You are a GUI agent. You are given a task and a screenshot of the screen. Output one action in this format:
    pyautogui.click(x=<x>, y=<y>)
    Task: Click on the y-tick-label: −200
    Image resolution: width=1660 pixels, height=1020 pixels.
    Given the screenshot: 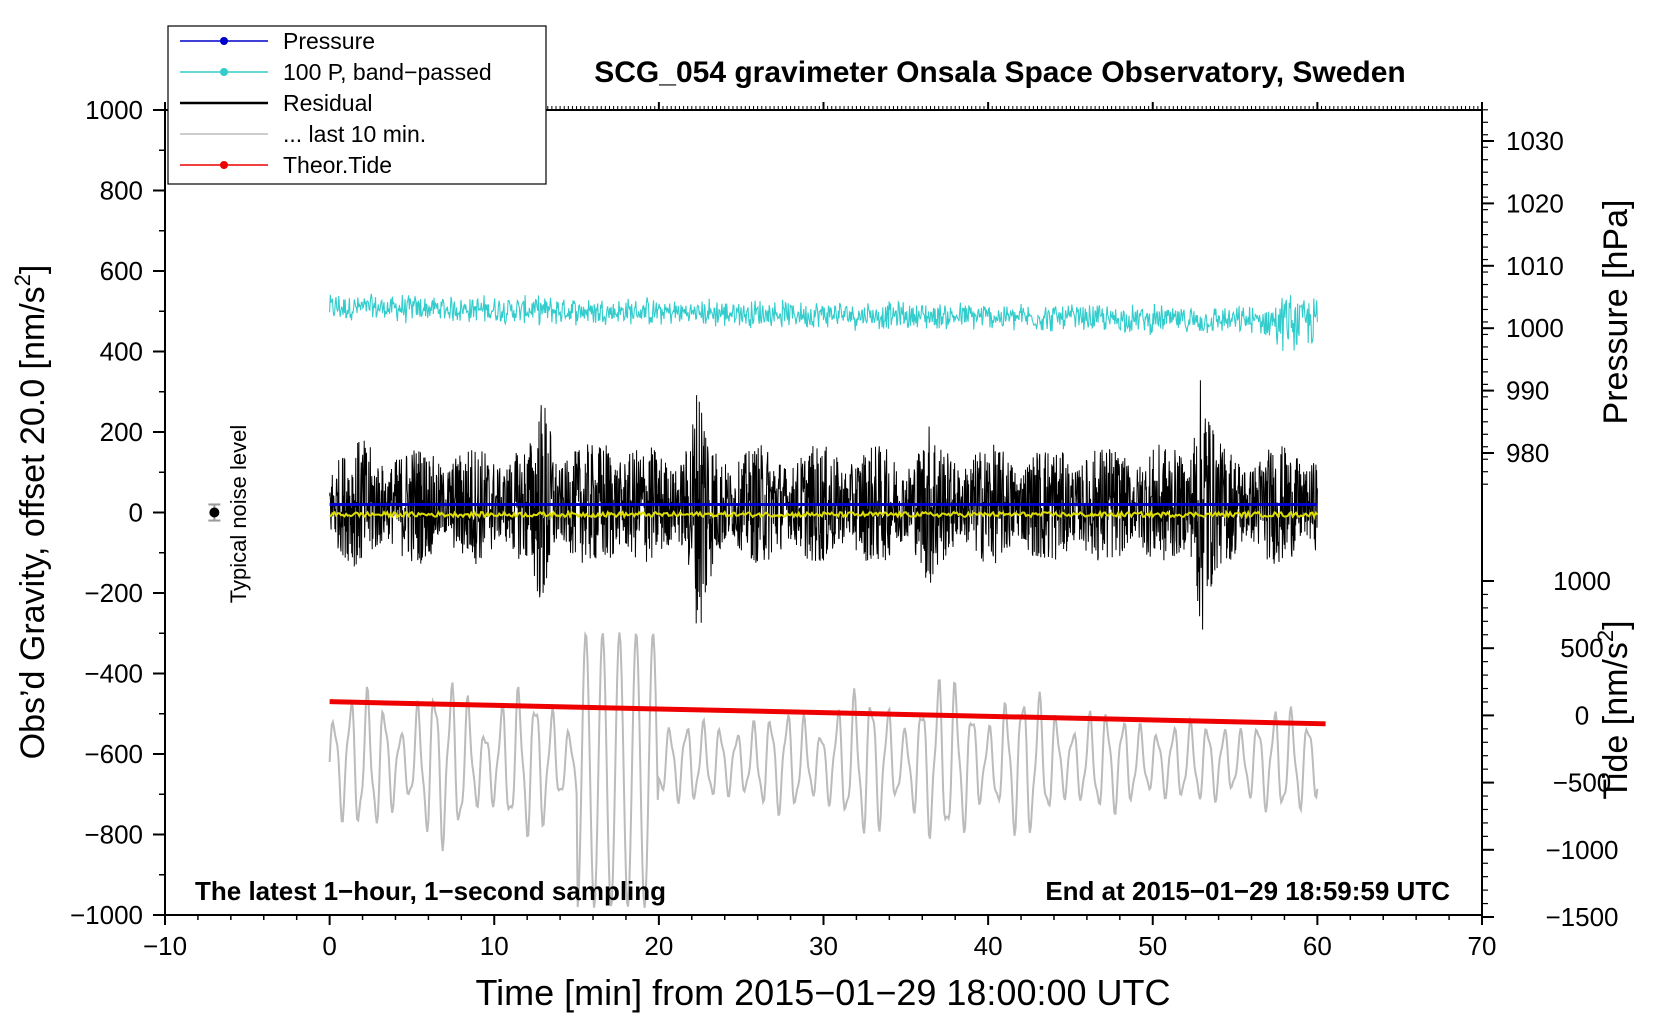 What is the action you would take?
    pyautogui.click(x=113, y=593)
    